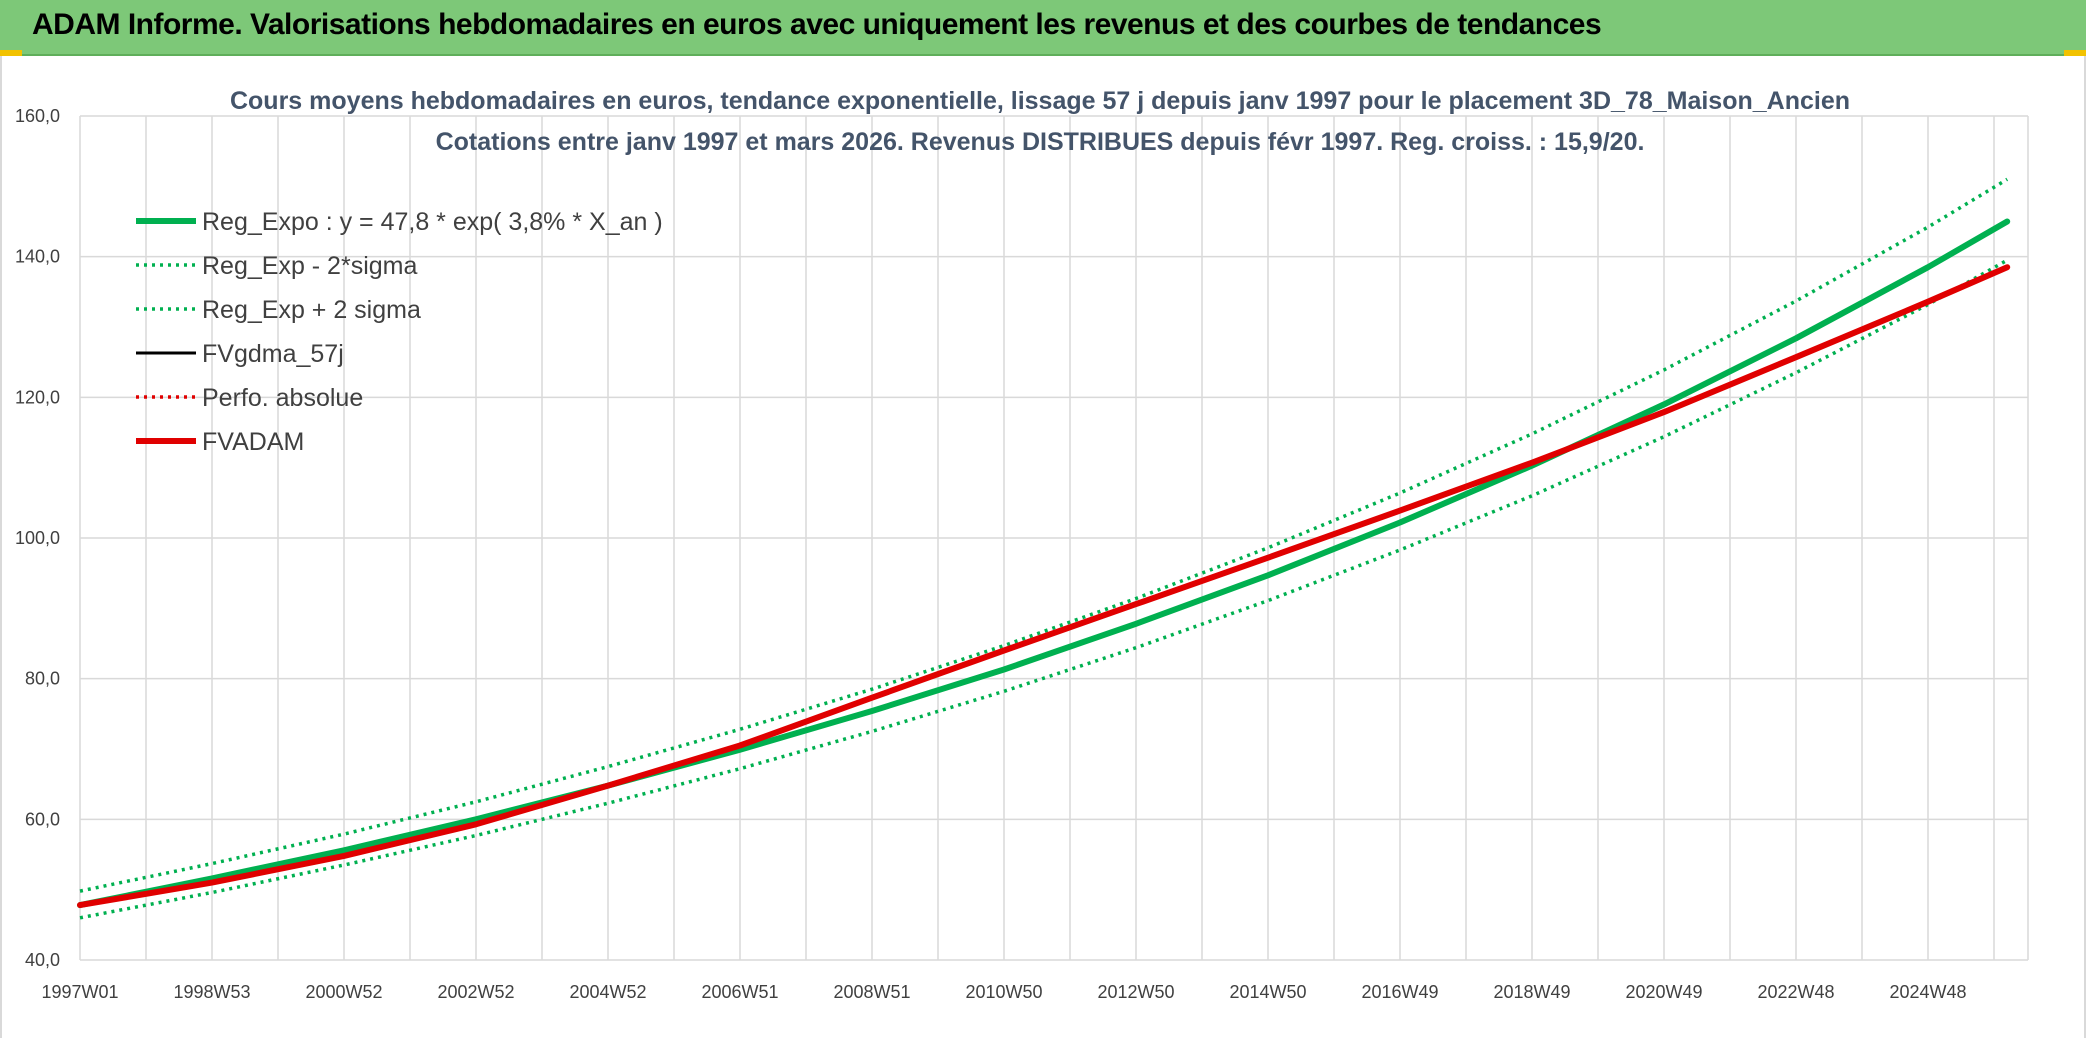 Image resolution: width=2086 pixels, height=1038 pixels. Describe the element at coordinates (11, 53) in the screenshot. I see `corner-marker-left` at that location.